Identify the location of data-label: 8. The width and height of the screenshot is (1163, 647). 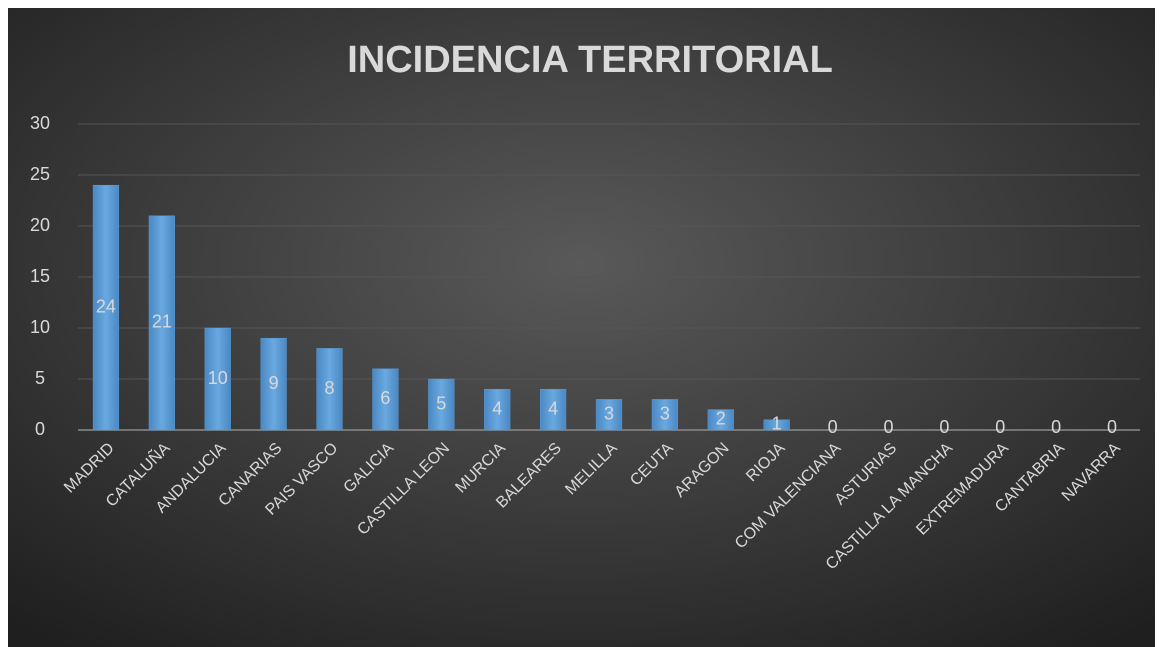
(330, 388).